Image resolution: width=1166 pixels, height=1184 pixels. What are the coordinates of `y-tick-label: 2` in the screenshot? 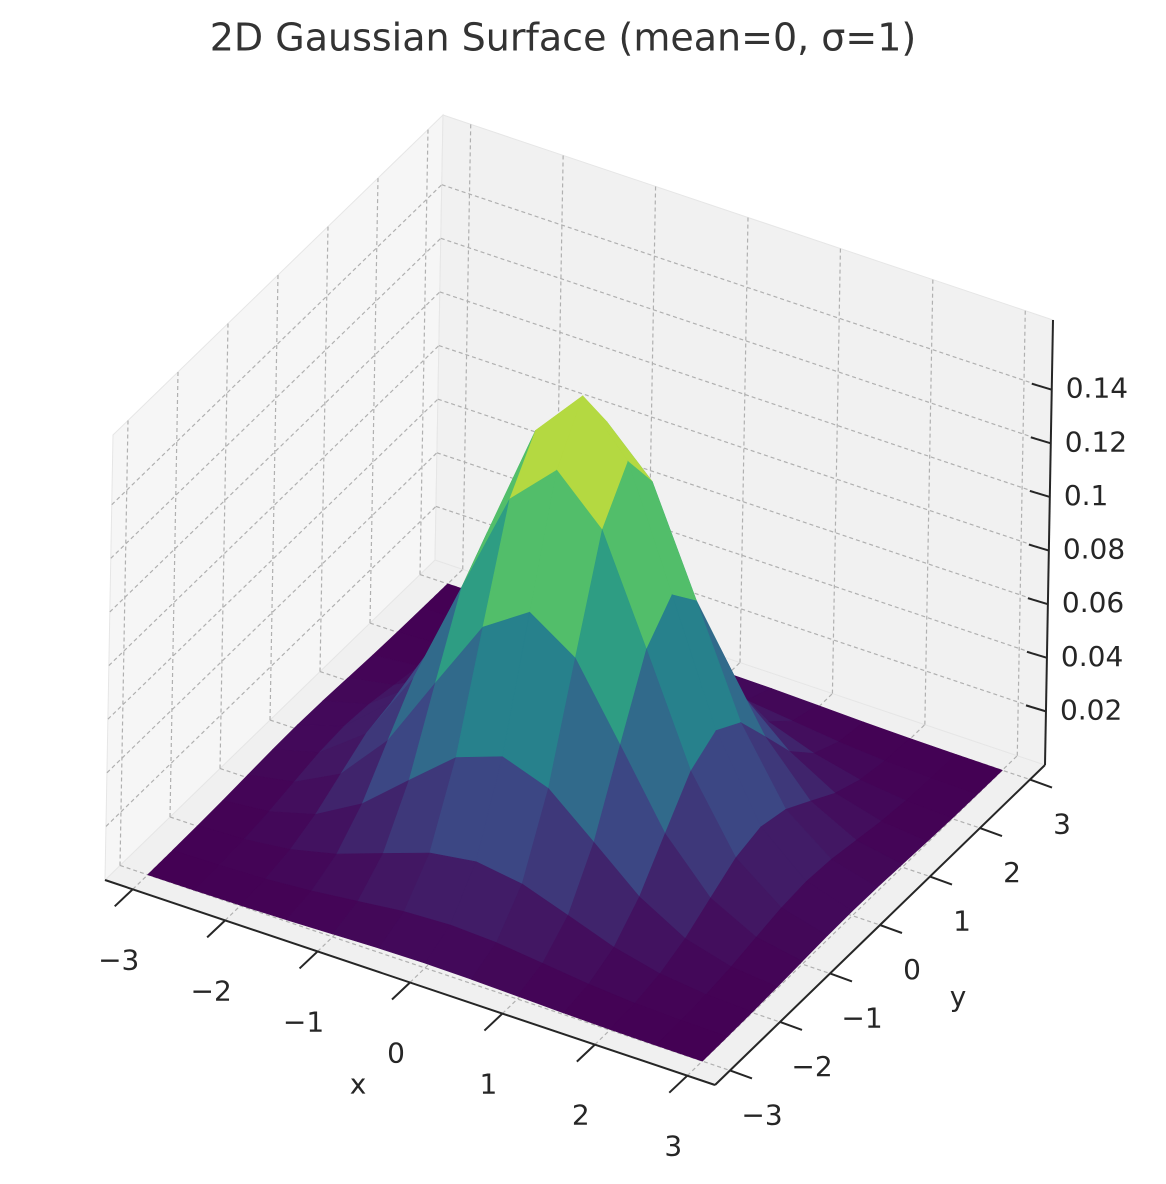 It's located at (1012, 872).